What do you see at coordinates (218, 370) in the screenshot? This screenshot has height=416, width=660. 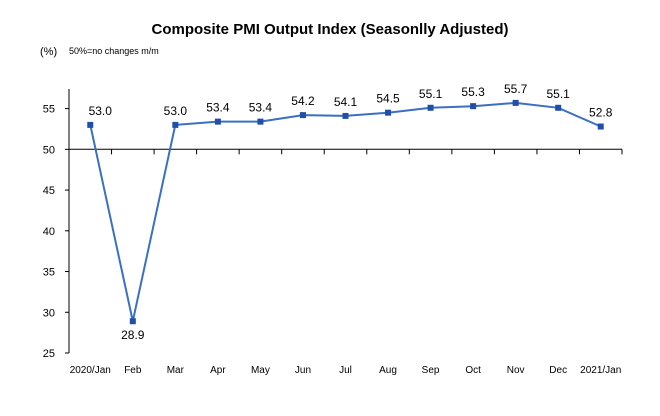 I see `x-tick-label: Apr` at bounding box center [218, 370].